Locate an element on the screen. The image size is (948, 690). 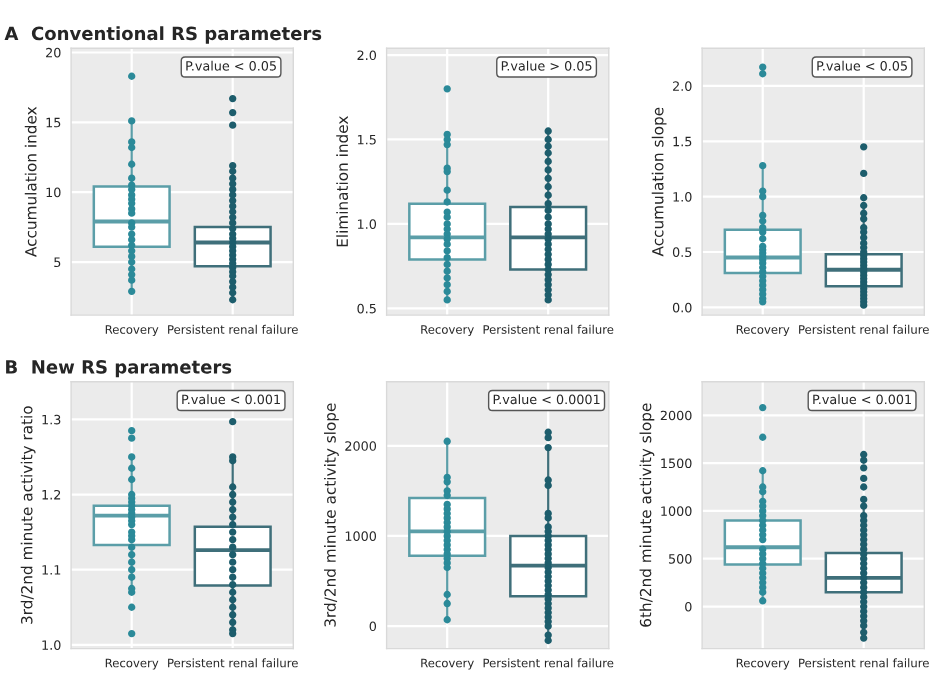
chart-title: B New RS parameters is located at coordinates (119, 369).